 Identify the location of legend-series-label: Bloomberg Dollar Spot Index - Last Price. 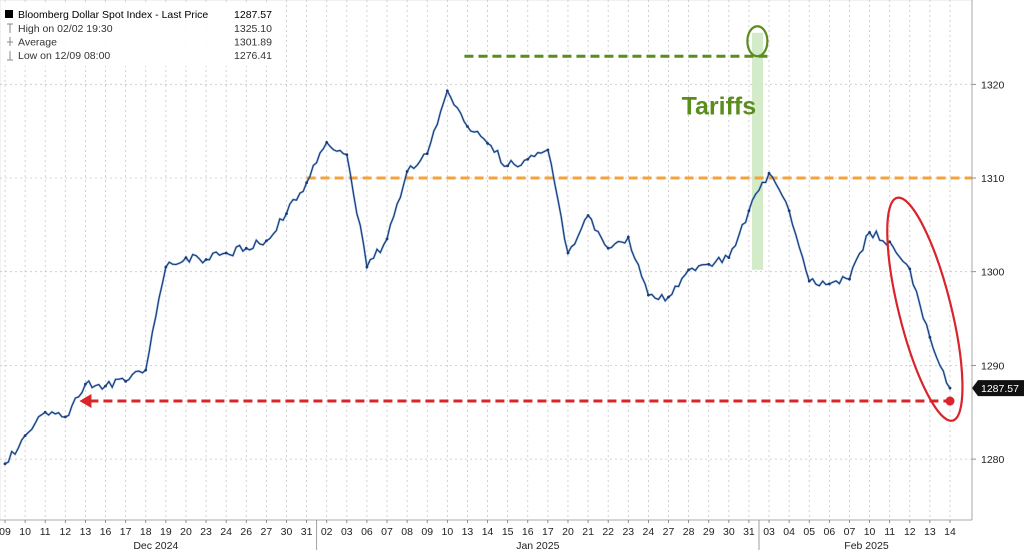
(113, 15).